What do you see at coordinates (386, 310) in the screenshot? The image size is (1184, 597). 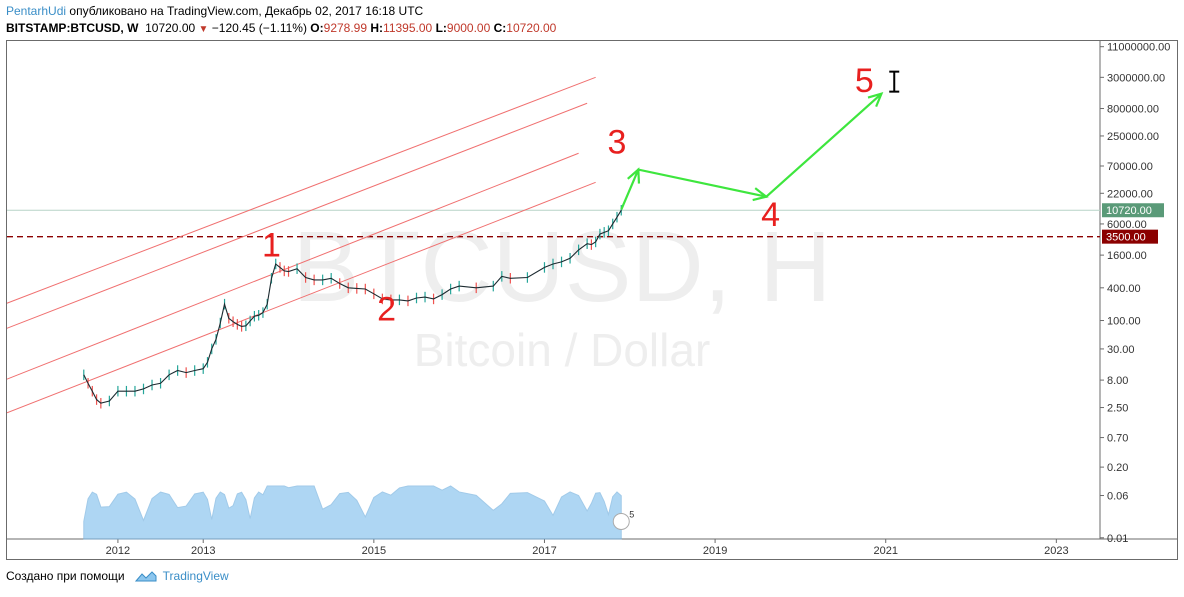 I see `wave-label-2: 2` at bounding box center [386, 310].